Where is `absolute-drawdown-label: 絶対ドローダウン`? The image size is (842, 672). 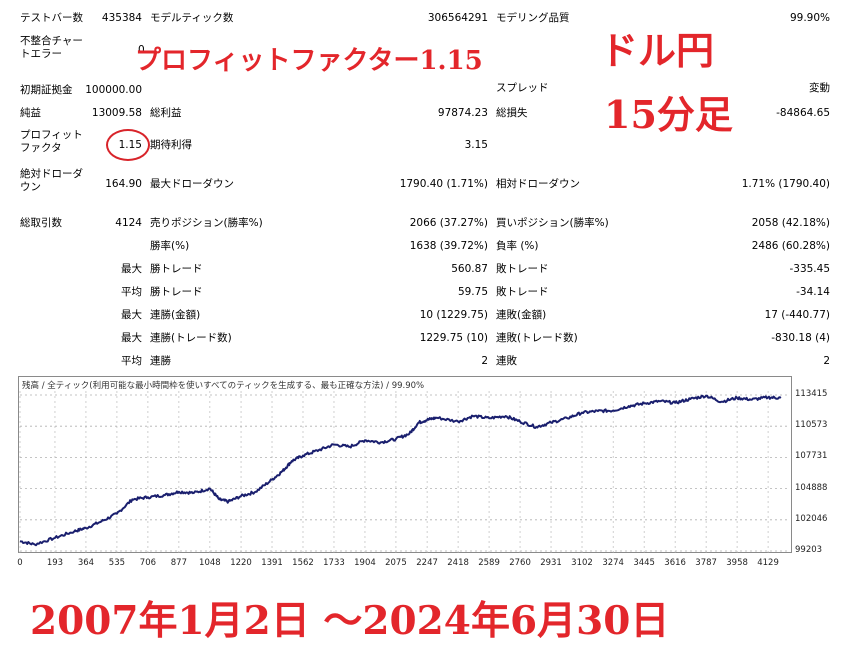
absolute-drawdown-label: 絶対ドローダウン is located at coordinates (51, 180).